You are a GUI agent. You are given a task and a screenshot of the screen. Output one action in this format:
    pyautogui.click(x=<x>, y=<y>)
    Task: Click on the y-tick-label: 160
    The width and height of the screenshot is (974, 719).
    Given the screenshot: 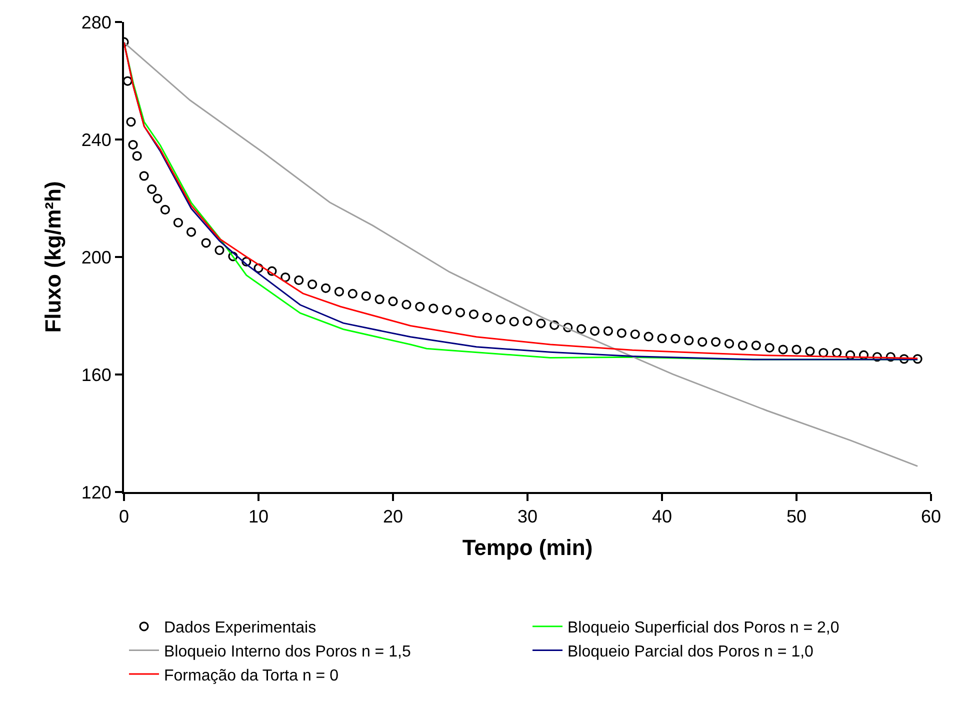 What is the action you would take?
    pyautogui.click(x=96, y=374)
    